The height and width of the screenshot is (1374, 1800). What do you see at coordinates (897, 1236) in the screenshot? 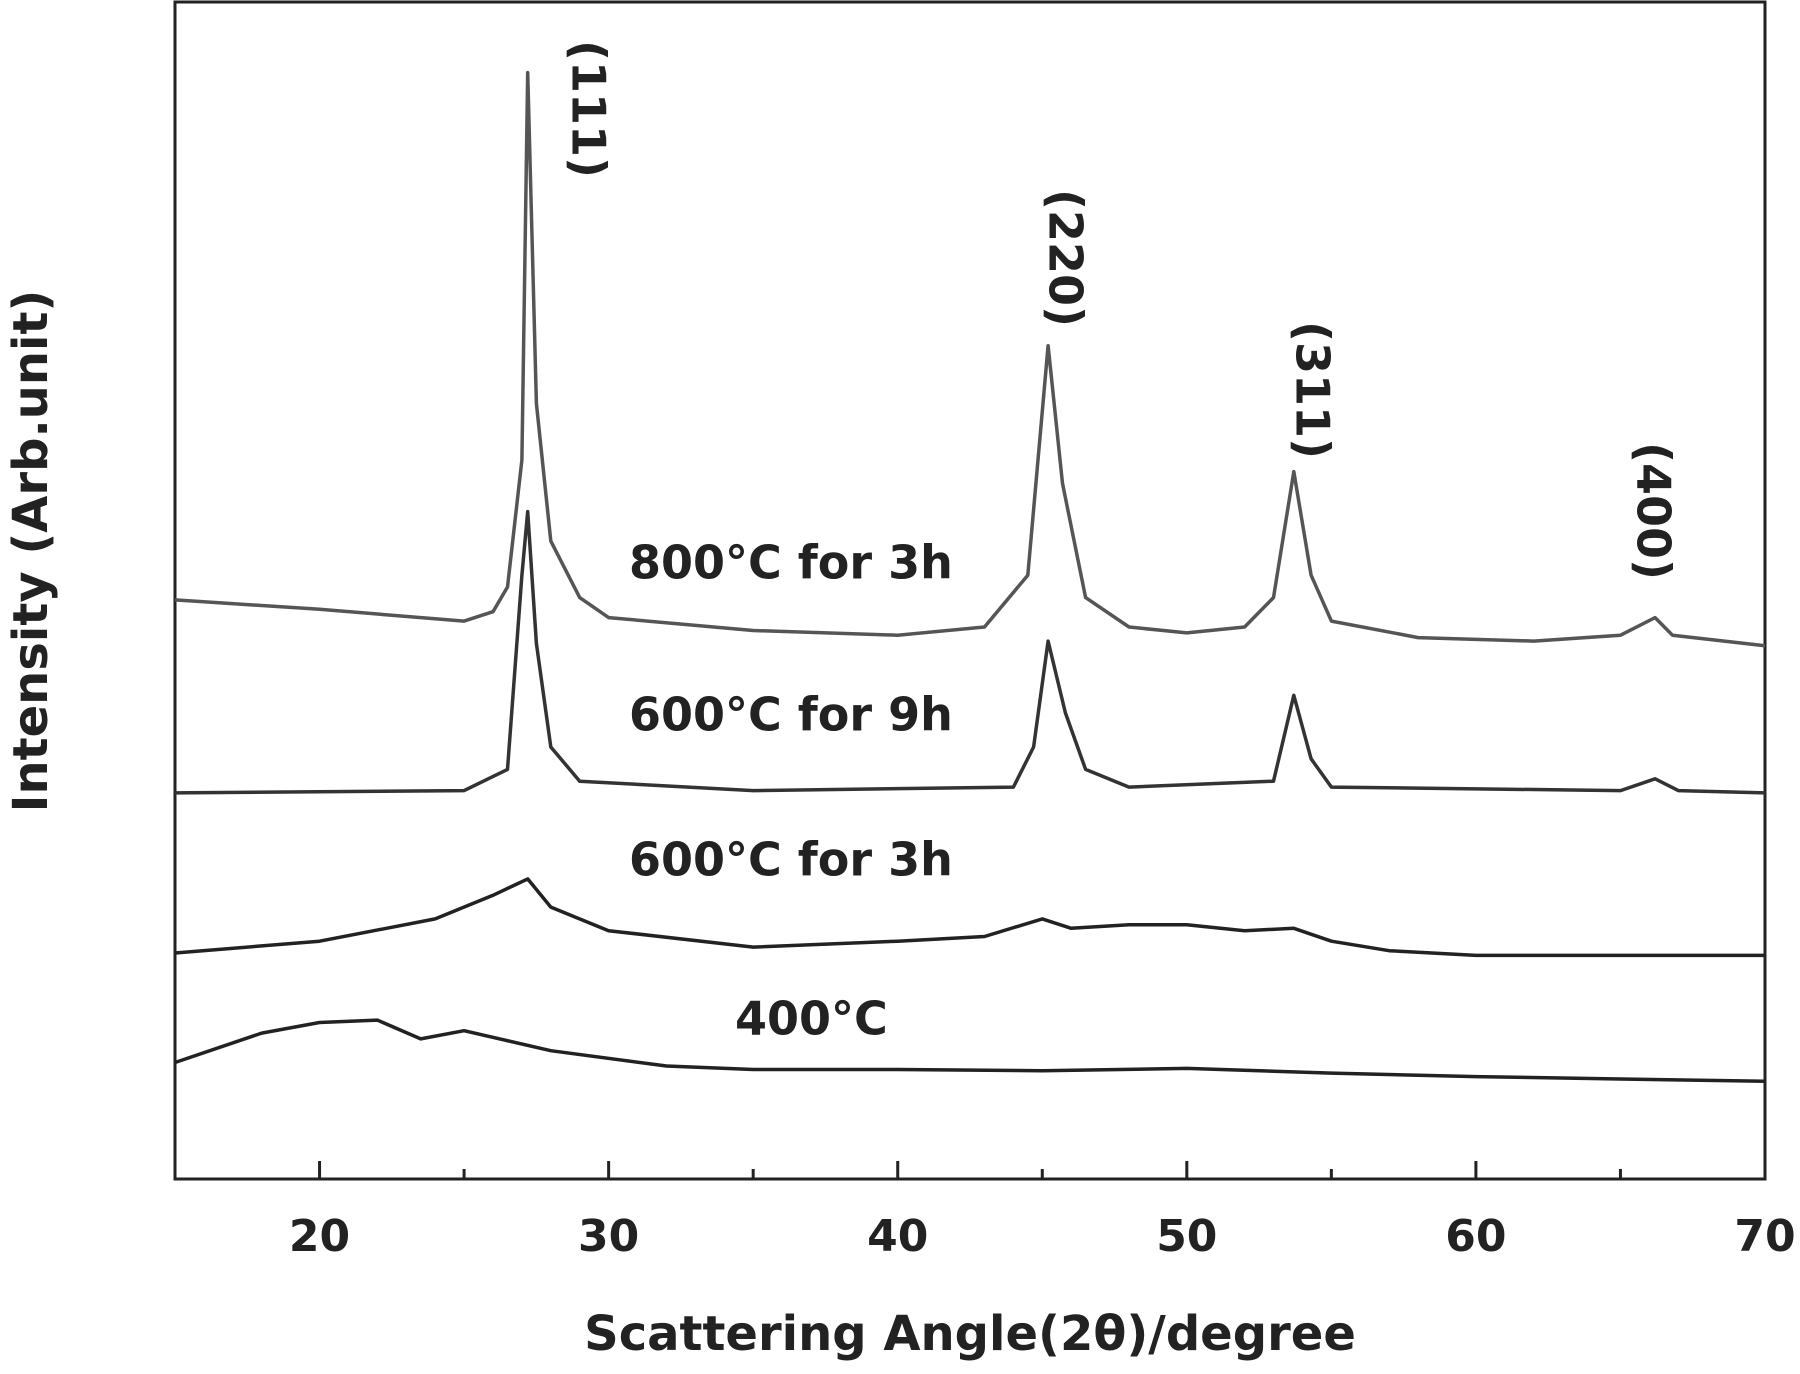
I see `x-tick-label: 40` at bounding box center [897, 1236].